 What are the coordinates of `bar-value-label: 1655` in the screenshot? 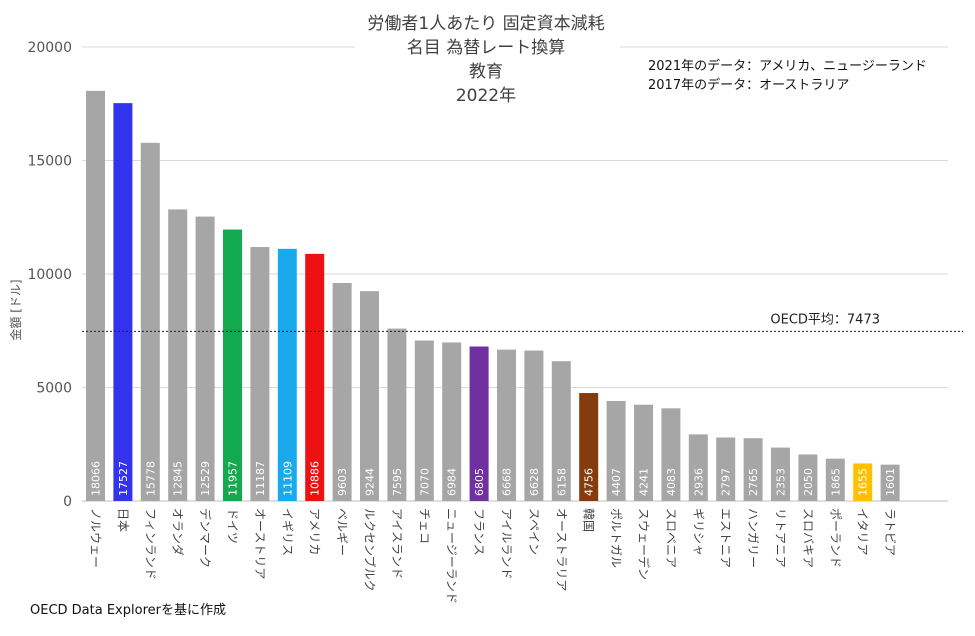 It's located at (863, 482).